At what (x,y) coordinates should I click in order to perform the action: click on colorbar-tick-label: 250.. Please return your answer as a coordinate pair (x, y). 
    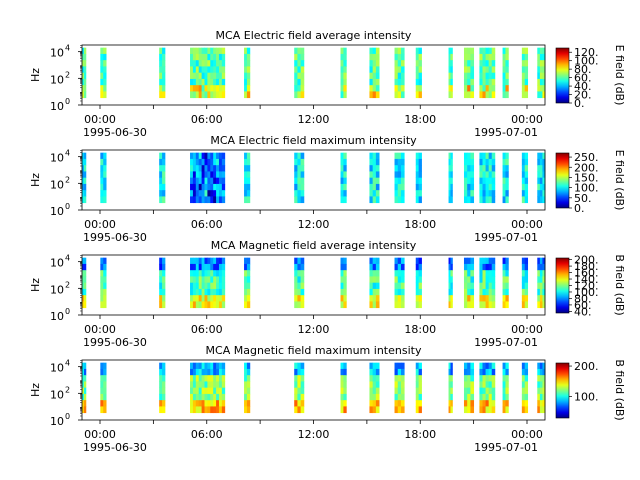
    Looking at the image, I should click on (586, 157).